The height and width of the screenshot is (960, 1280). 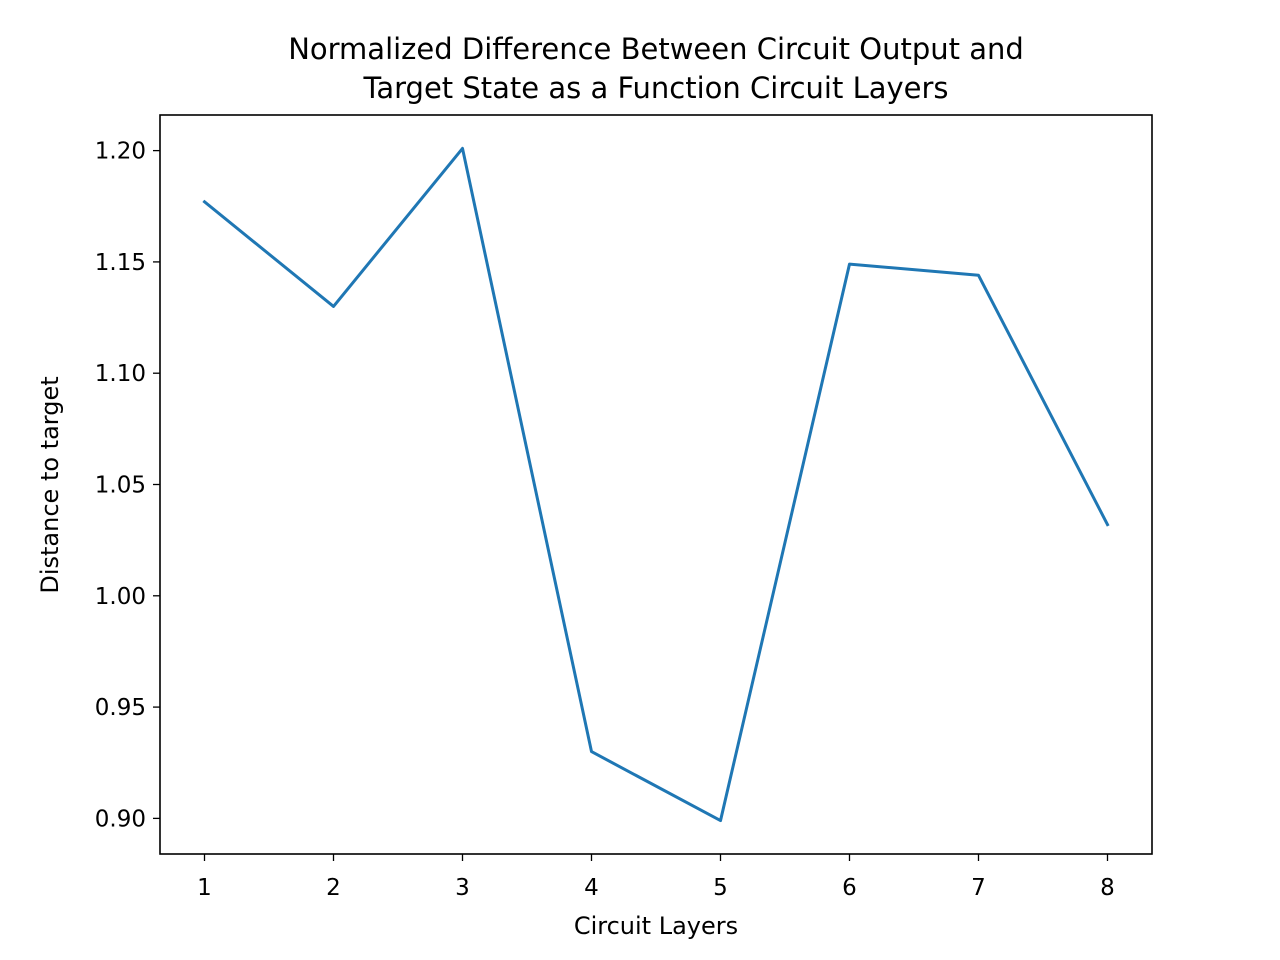 What do you see at coordinates (120, 486) in the screenshot?
I see `y-tick-label: 1.05` at bounding box center [120, 486].